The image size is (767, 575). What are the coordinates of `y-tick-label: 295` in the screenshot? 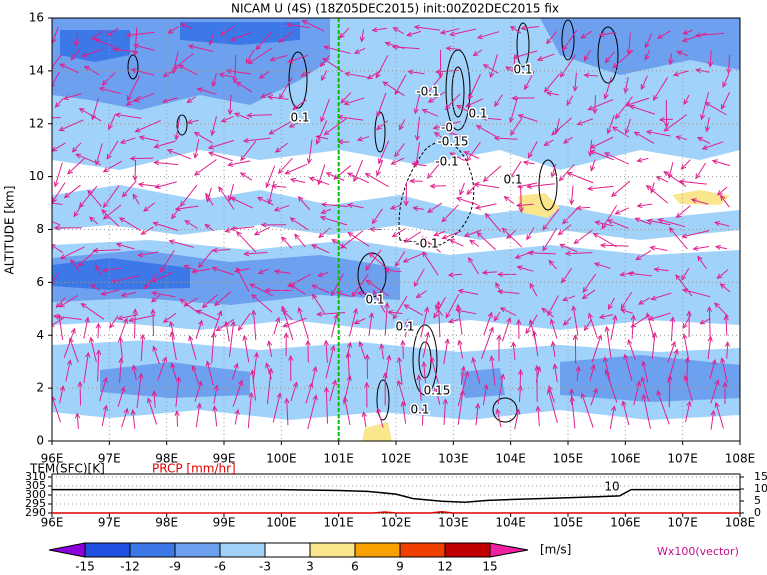 It's located at (35, 503).